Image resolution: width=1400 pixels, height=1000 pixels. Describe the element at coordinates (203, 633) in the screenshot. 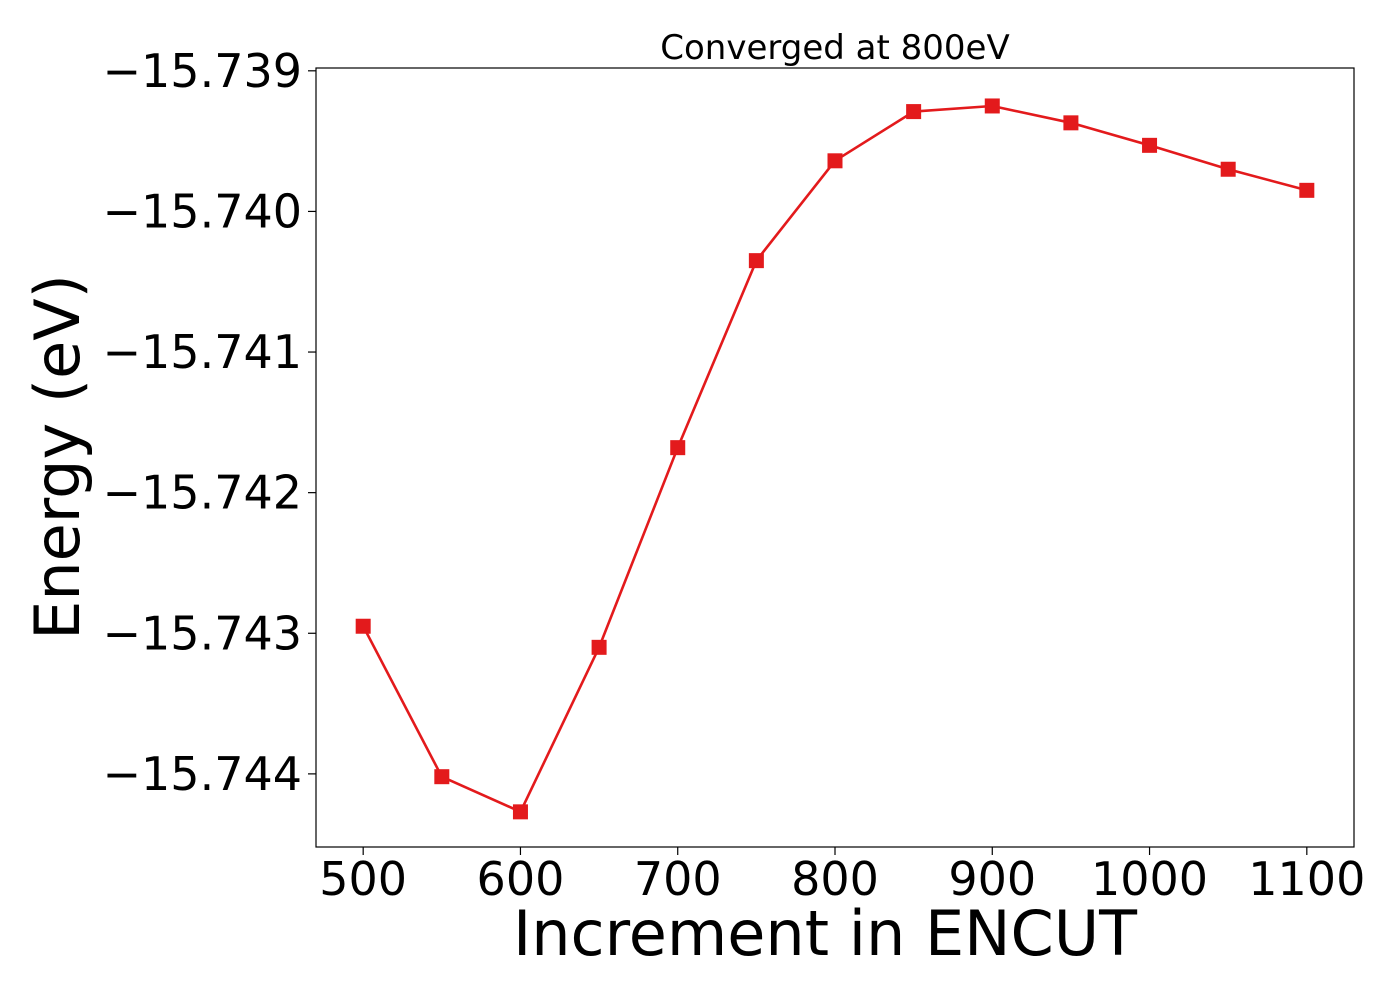

I see `y-tick-label: −15.743` at that location.